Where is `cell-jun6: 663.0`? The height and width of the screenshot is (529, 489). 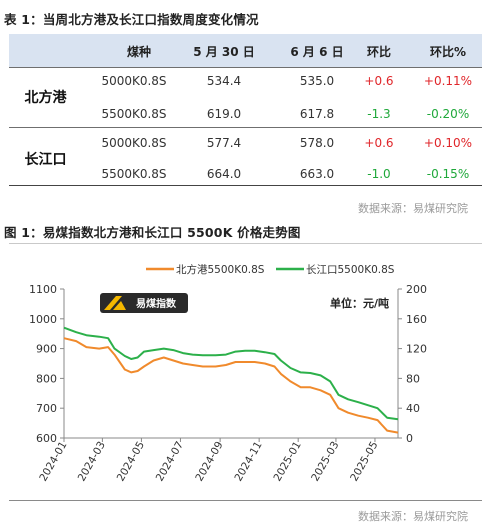 cell-jun6: 663.0 is located at coordinates (317, 174).